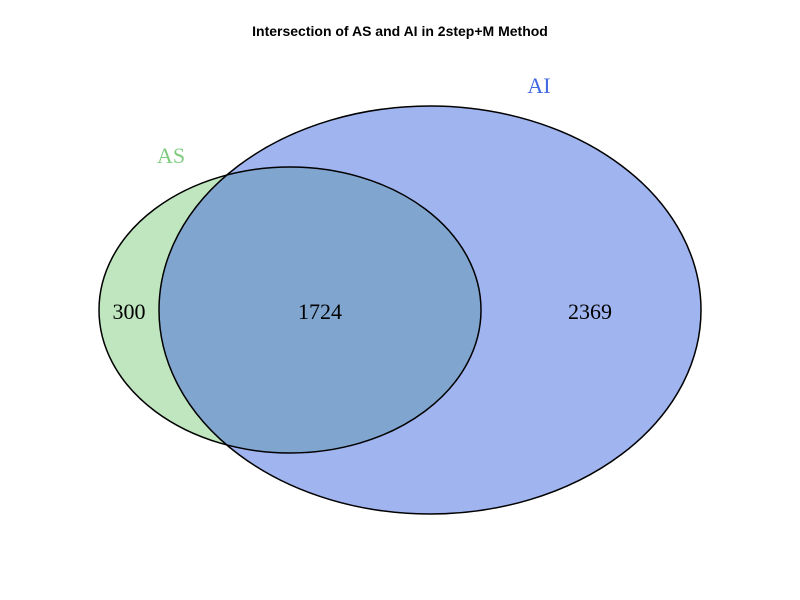 The height and width of the screenshot is (600, 800). What do you see at coordinates (129, 311) in the screenshot?
I see `as-only-count: 300` at bounding box center [129, 311].